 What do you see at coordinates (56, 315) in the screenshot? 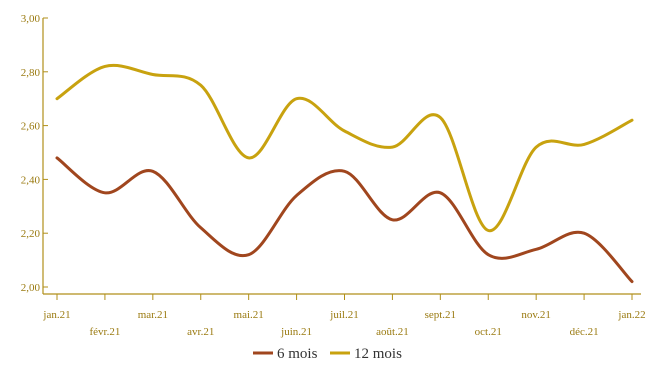
I see `x-tick-label: jan.21` at bounding box center [56, 315].